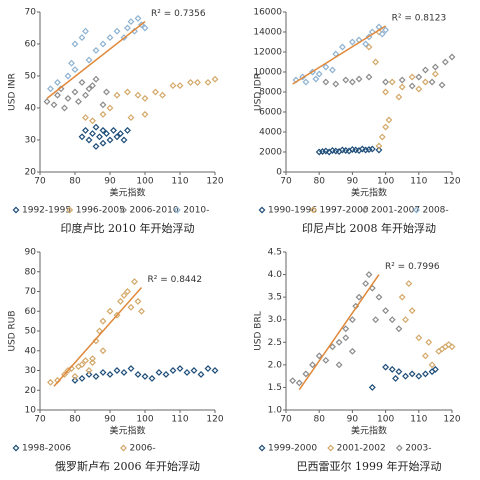  Describe the element at coordinates (267, 53) in the screenshot. I see `y-tick-label: 12000` at that location.